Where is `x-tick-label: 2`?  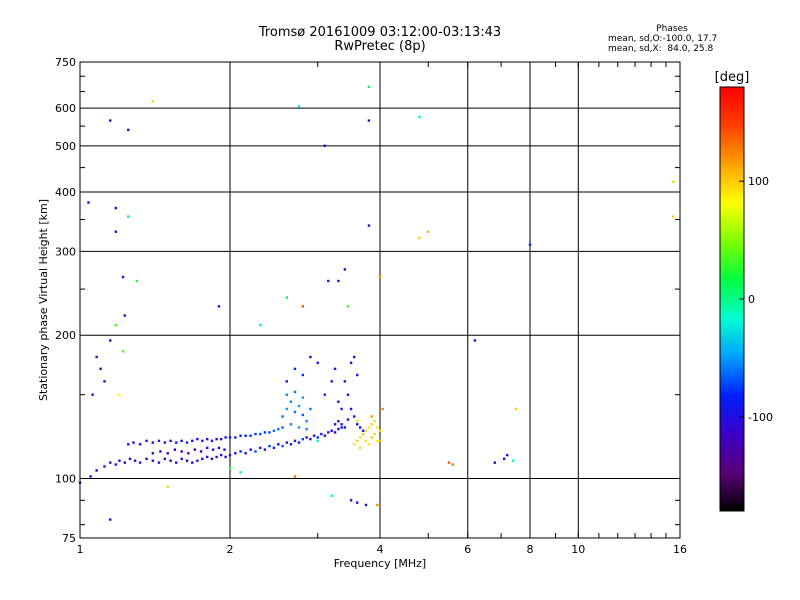 x-tick-label: 2 is located at coordinates (230, 549).